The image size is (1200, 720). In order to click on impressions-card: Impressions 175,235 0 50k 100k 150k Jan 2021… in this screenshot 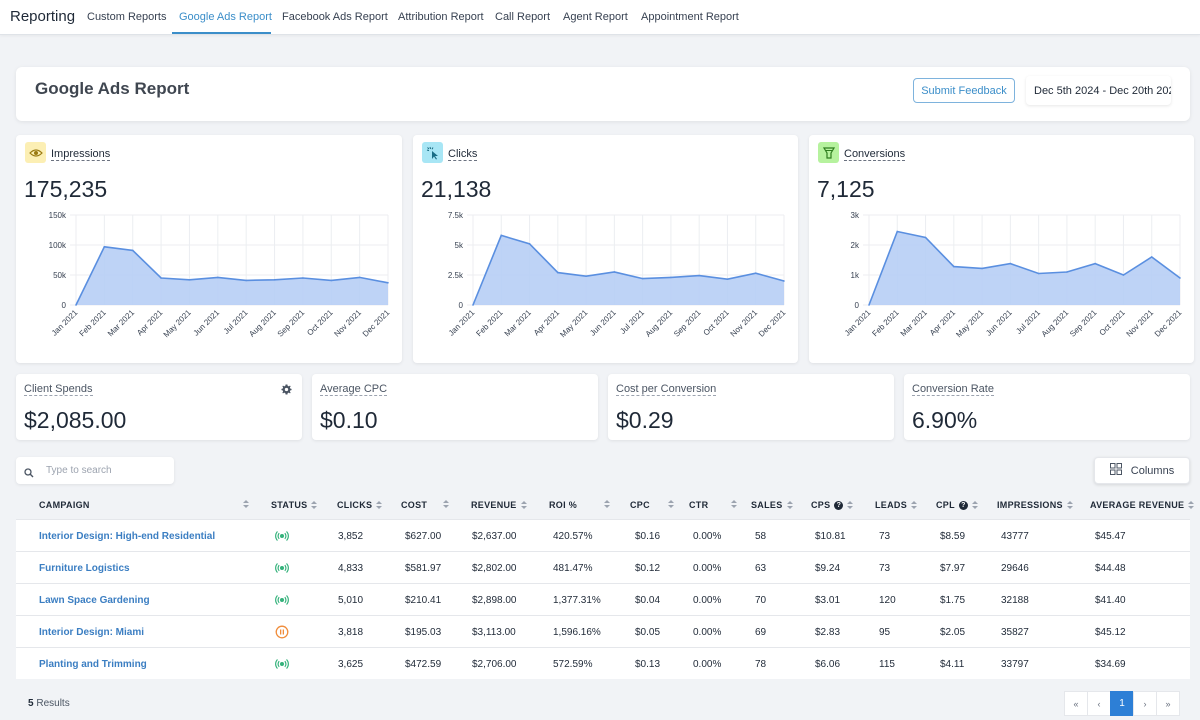, I will do `click(209, 249)`.